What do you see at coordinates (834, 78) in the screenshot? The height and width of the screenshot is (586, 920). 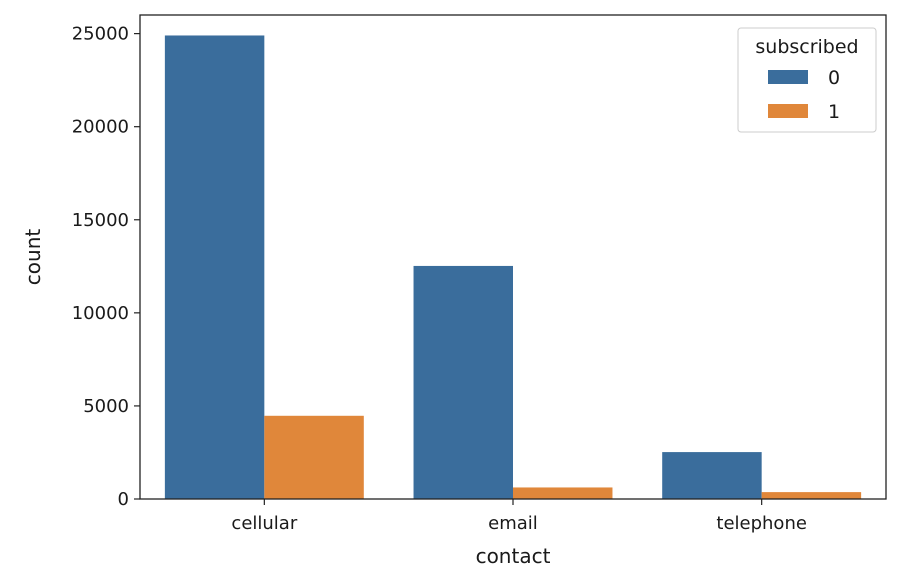 I see `legend-label-0: 0` at bounding box center [834, 78].